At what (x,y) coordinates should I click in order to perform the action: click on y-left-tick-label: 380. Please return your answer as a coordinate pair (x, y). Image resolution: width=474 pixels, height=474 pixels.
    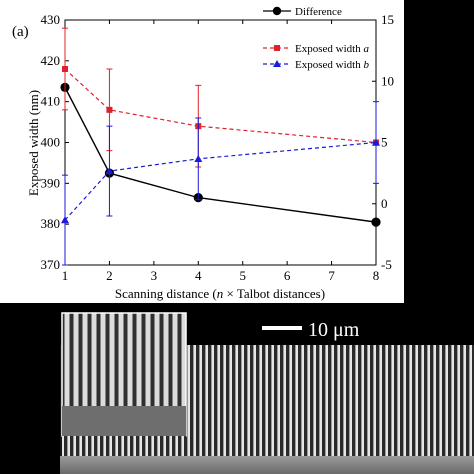
    Looking at the image, I should click on (51, 223).